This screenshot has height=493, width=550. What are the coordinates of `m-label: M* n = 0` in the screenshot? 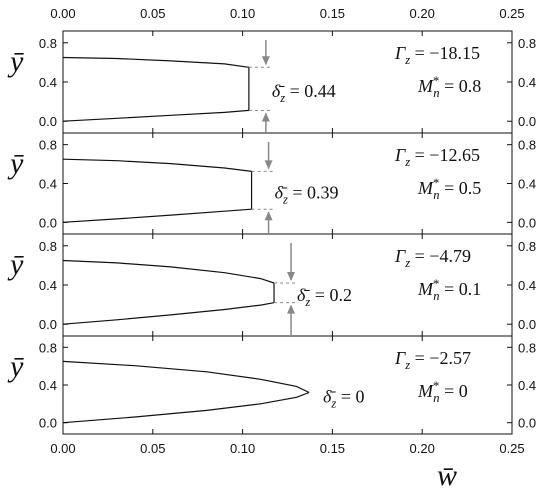 It's located at (442, 392).